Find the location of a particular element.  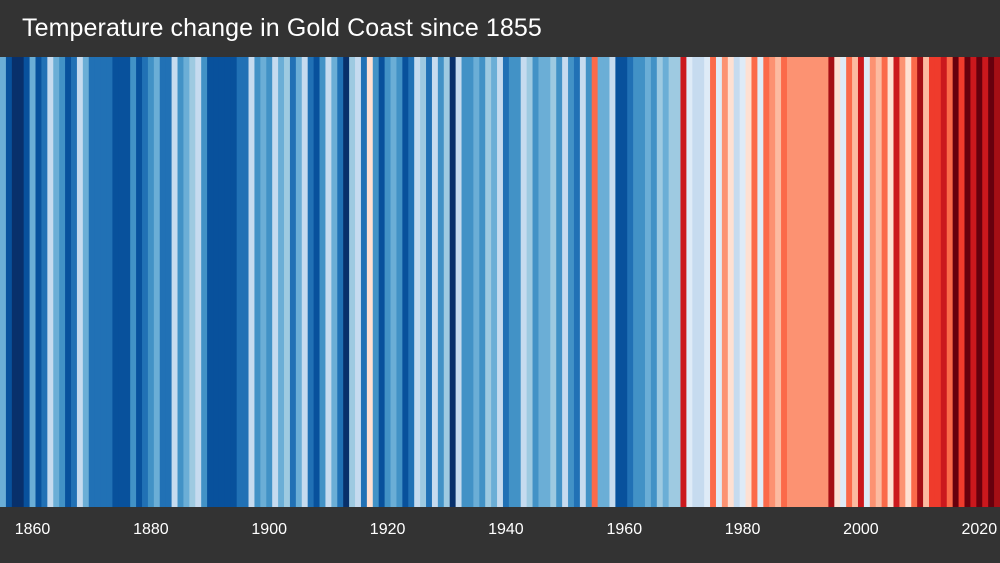

stripe-2014 is located at coordinates (944, 282).